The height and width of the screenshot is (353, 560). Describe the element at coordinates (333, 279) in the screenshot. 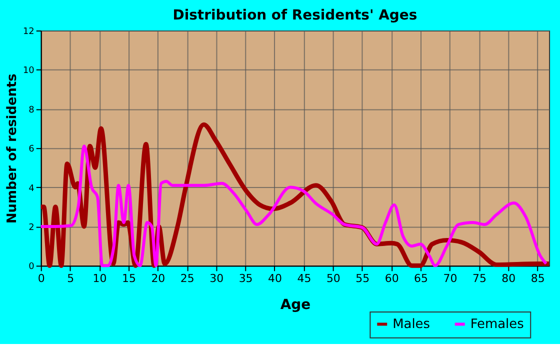

I see `x-tick-label: 50` at that location.